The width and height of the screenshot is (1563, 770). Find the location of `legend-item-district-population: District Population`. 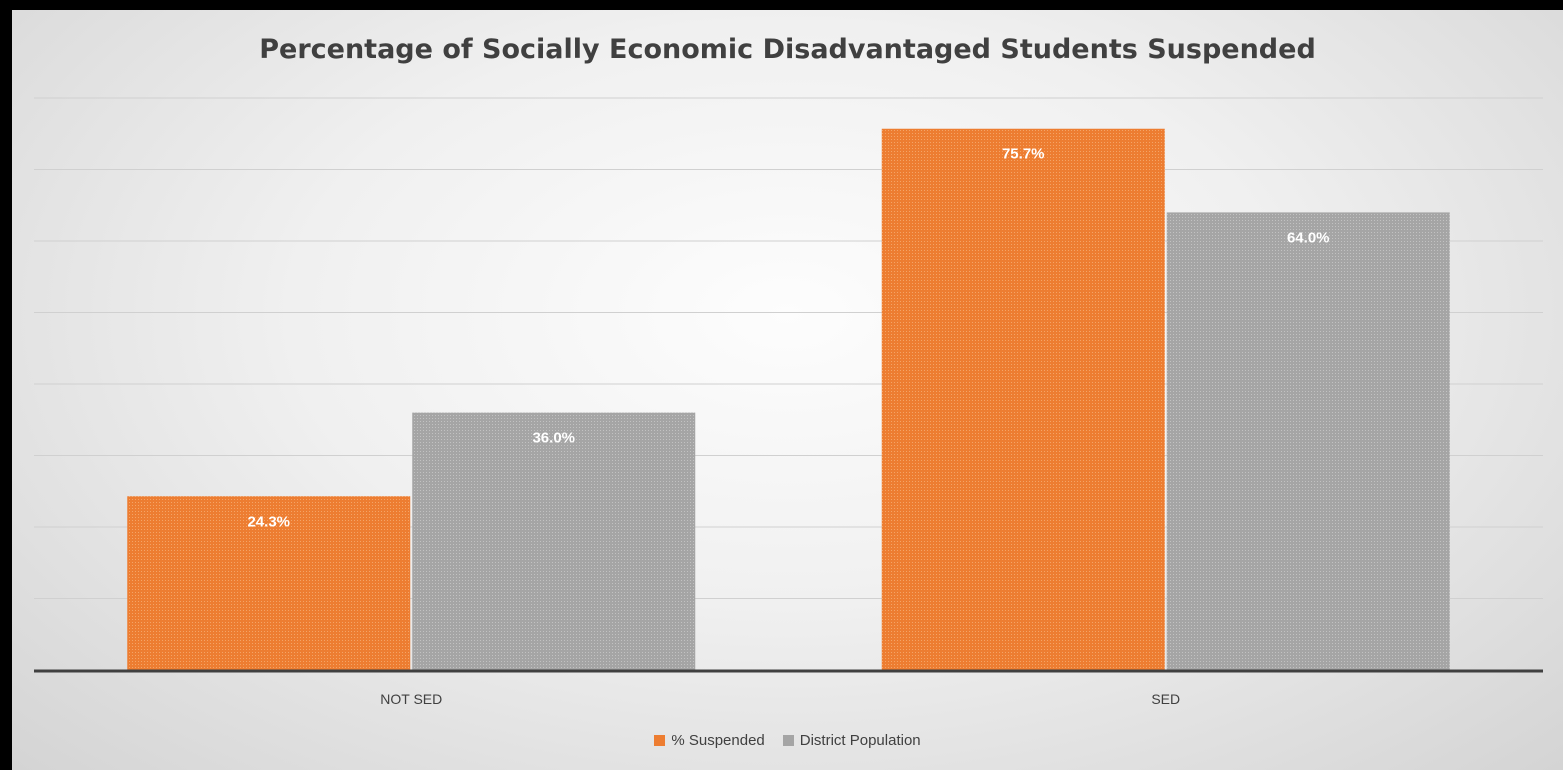

legend-item-district-population: District Population is located at coordinates (851, 740).